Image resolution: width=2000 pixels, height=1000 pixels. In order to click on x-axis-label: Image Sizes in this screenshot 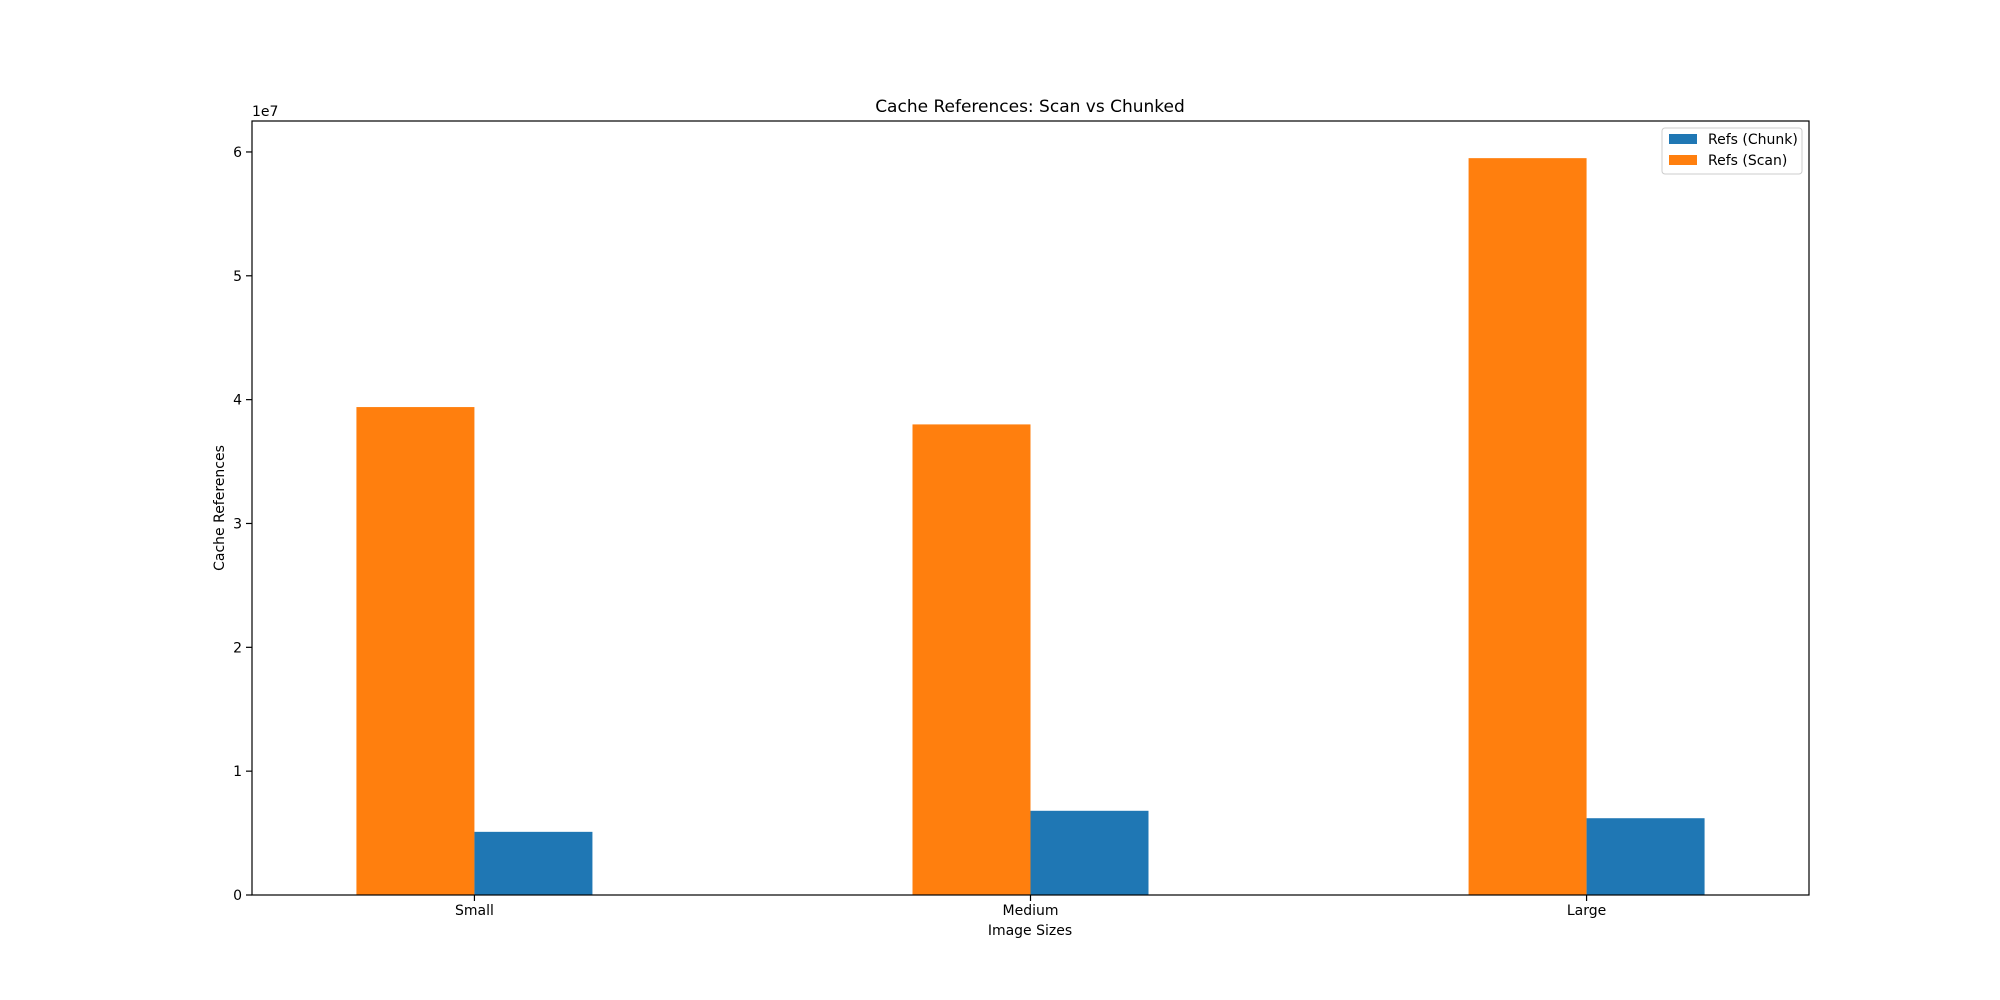, I will do `click(1030, 931)`.